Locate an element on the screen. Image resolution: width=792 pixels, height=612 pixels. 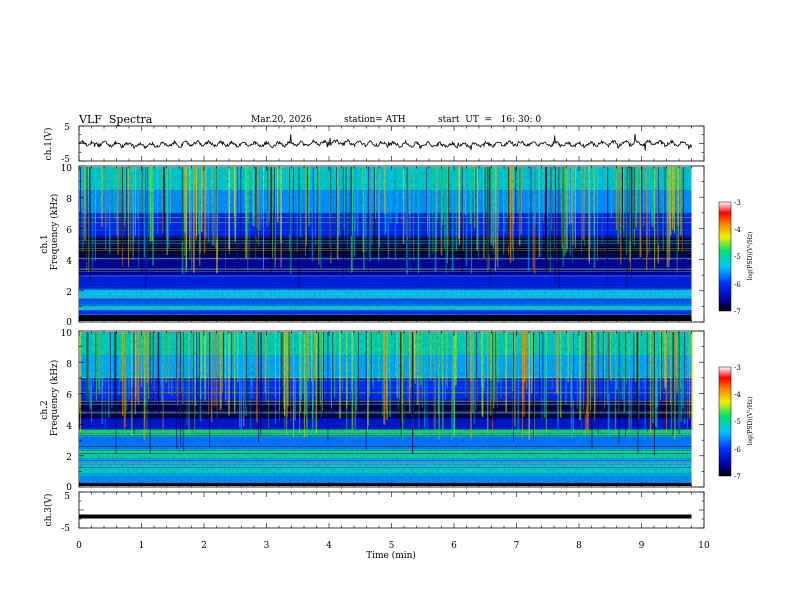
xtick-2: 2 is located at coordinates (204, 546).